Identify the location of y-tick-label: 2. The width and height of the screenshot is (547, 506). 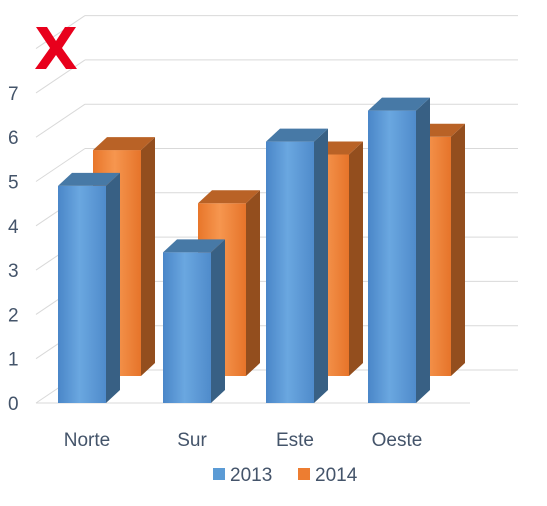
(13, 315).